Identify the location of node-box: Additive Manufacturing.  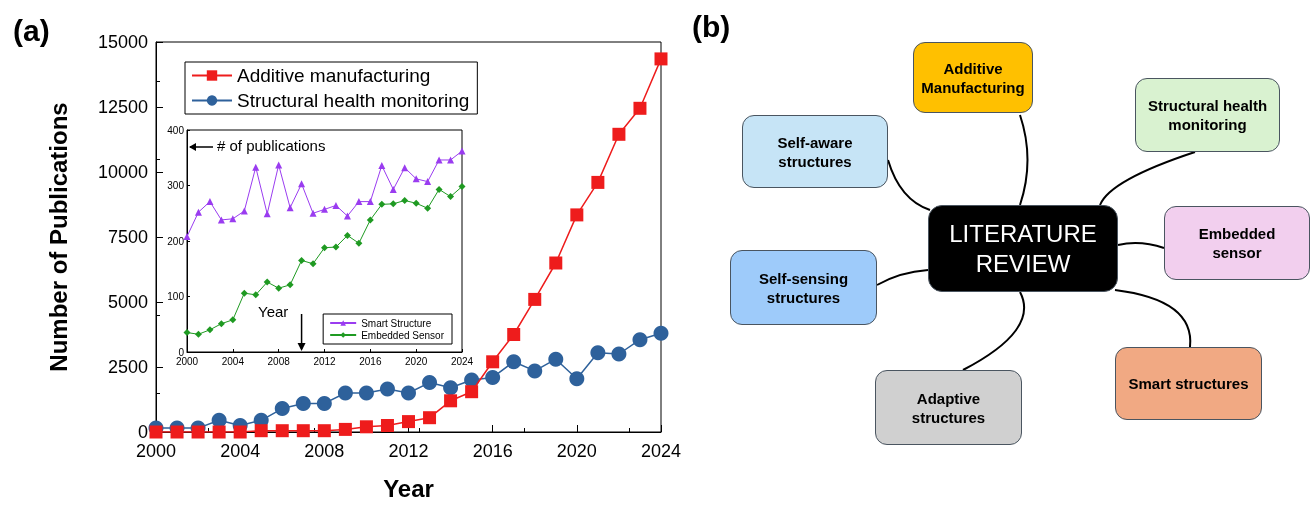
(973, 77).